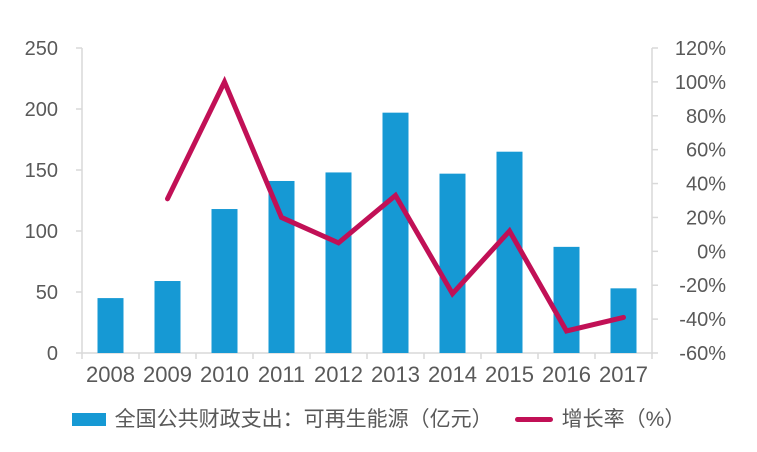 Image resolution: width=757 pixels, height=452 pixels. What do you see at coordinates (224, 374) in the screenshot?
I see `x-axis-label-2010: 2010` at bounding box center [224, 374].